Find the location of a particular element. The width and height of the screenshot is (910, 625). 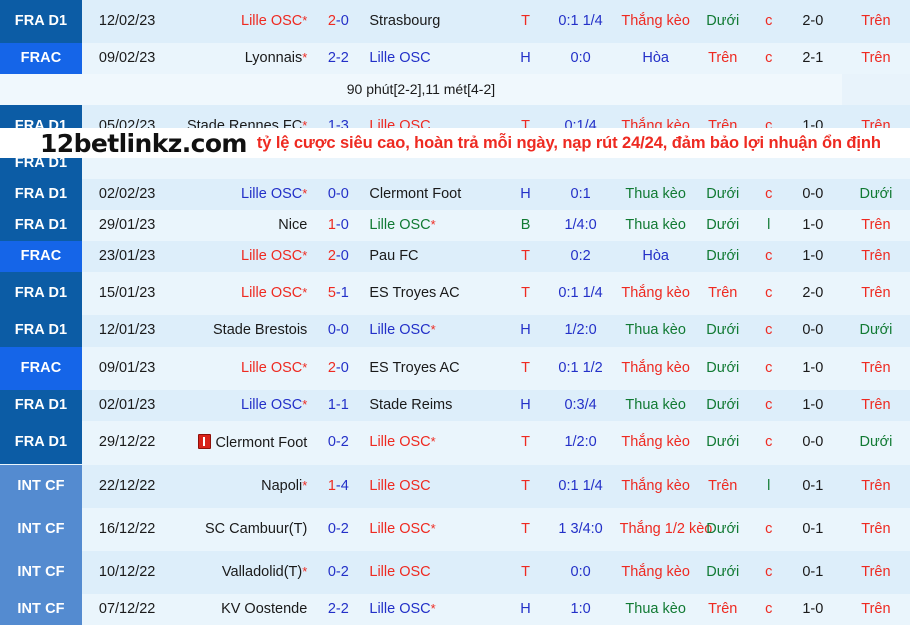

home-team: SC Cambuur(T) is located at coordinates (240, 529).